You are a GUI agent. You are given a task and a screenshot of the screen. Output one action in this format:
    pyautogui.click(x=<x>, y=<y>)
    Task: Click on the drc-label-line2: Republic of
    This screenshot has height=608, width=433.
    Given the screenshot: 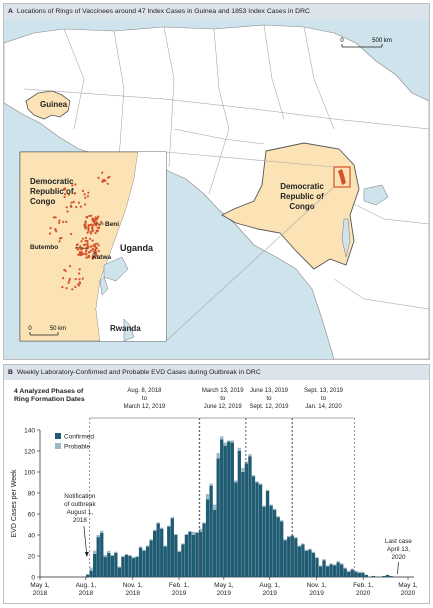 What is the action you would take?
    pyautogui.click(x=302, y=196)
    